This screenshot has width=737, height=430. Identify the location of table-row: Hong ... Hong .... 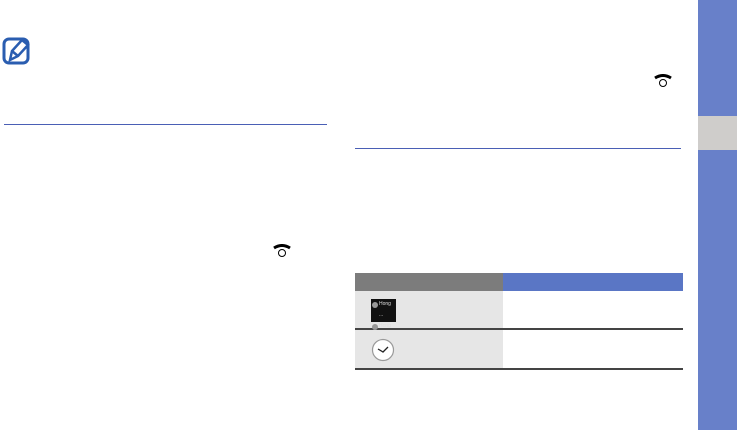
(519, 315).